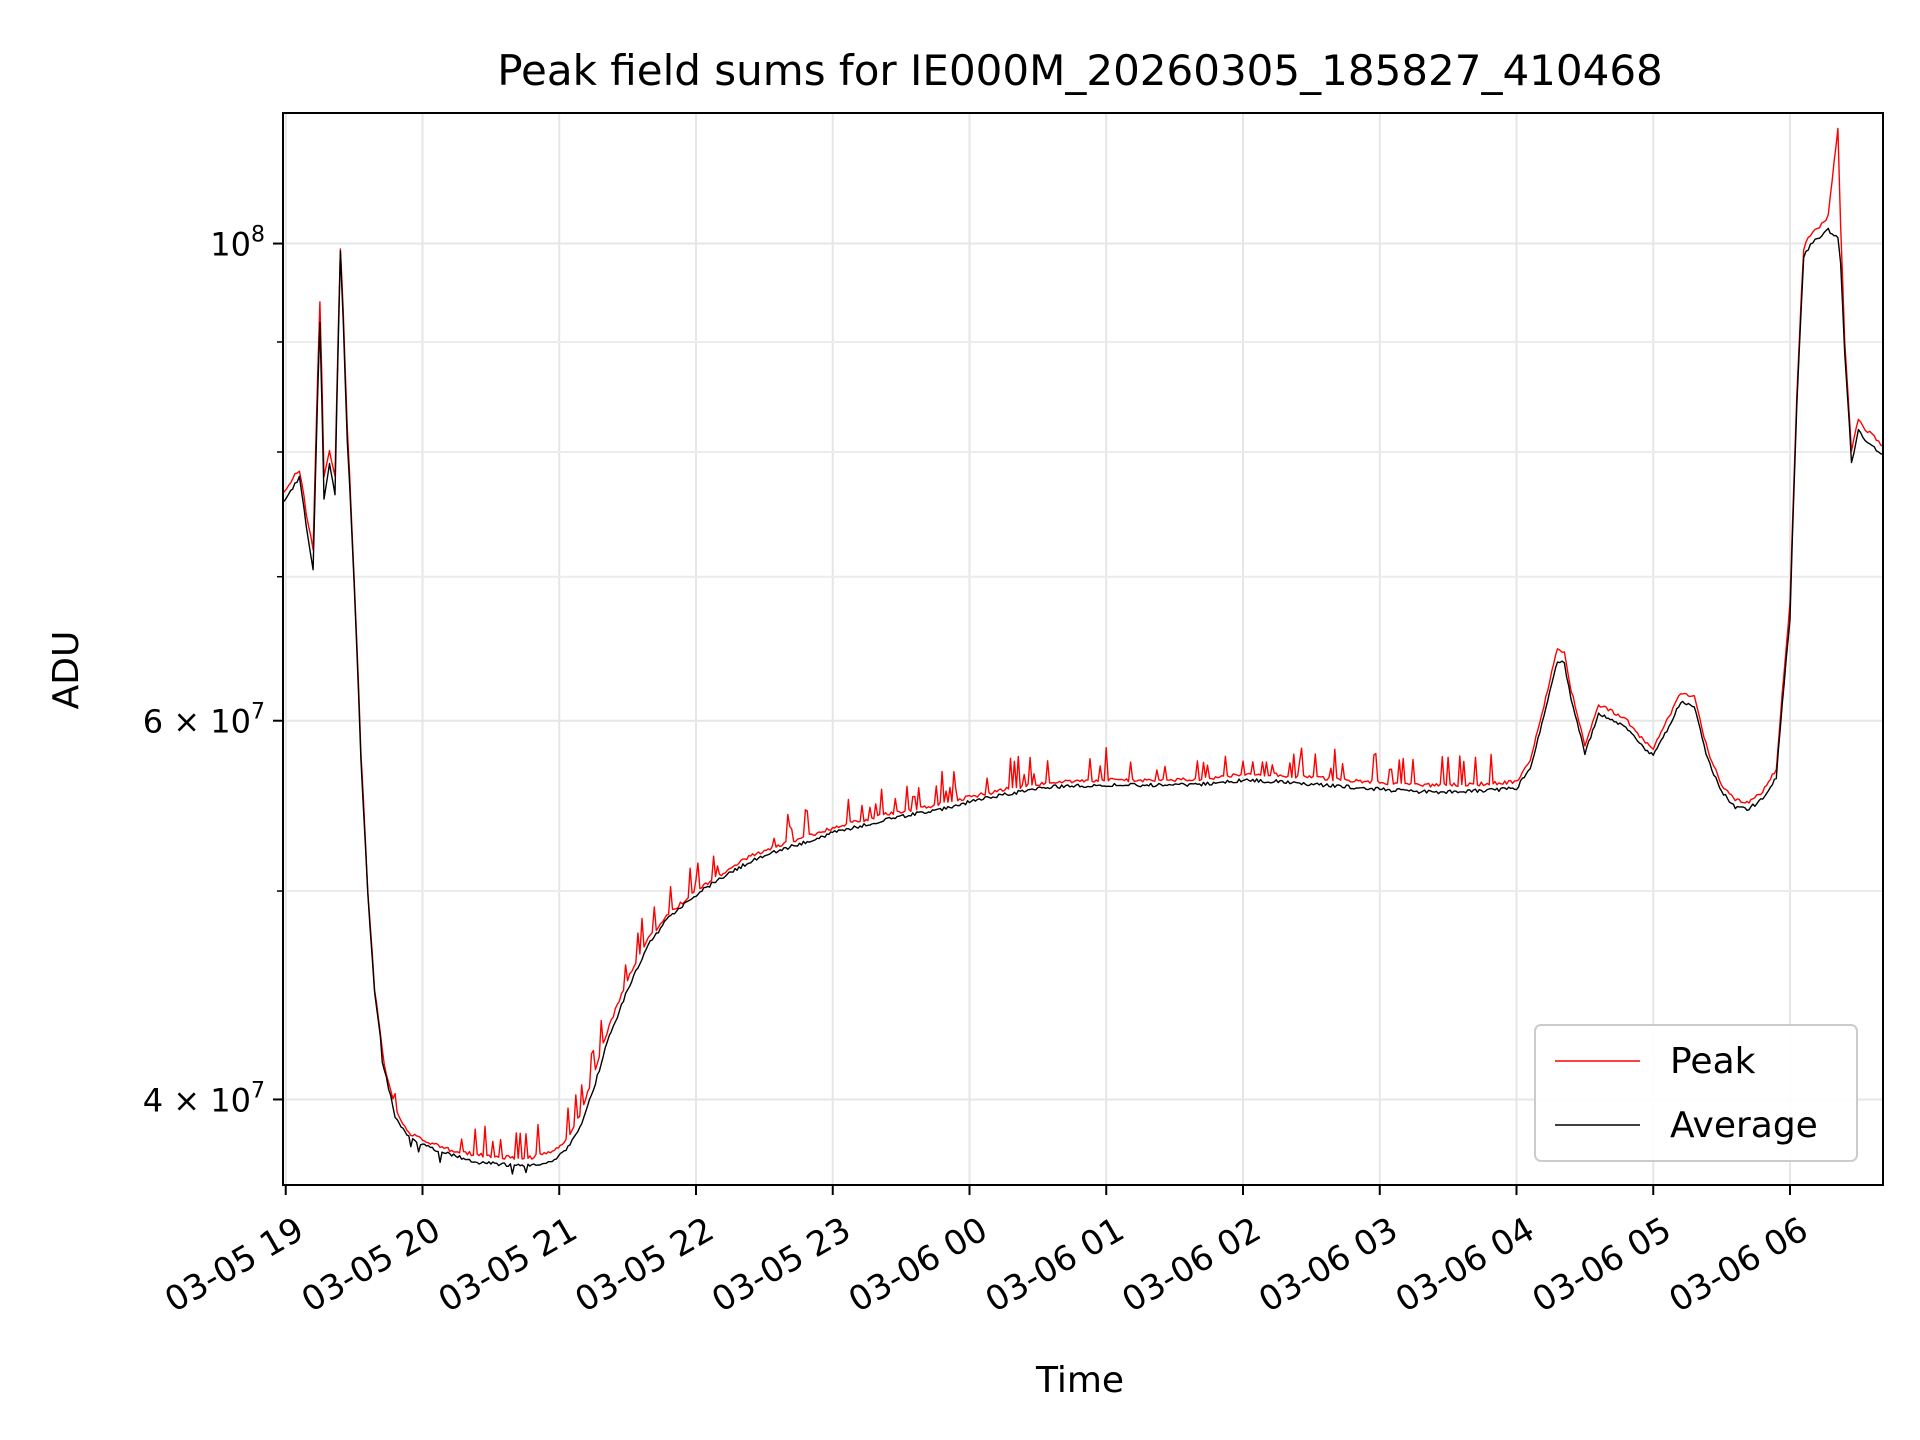 Image resolution: width=1920 pixels, height=1440 pixels. I want to click on legend-box, so click(1696, 1093).